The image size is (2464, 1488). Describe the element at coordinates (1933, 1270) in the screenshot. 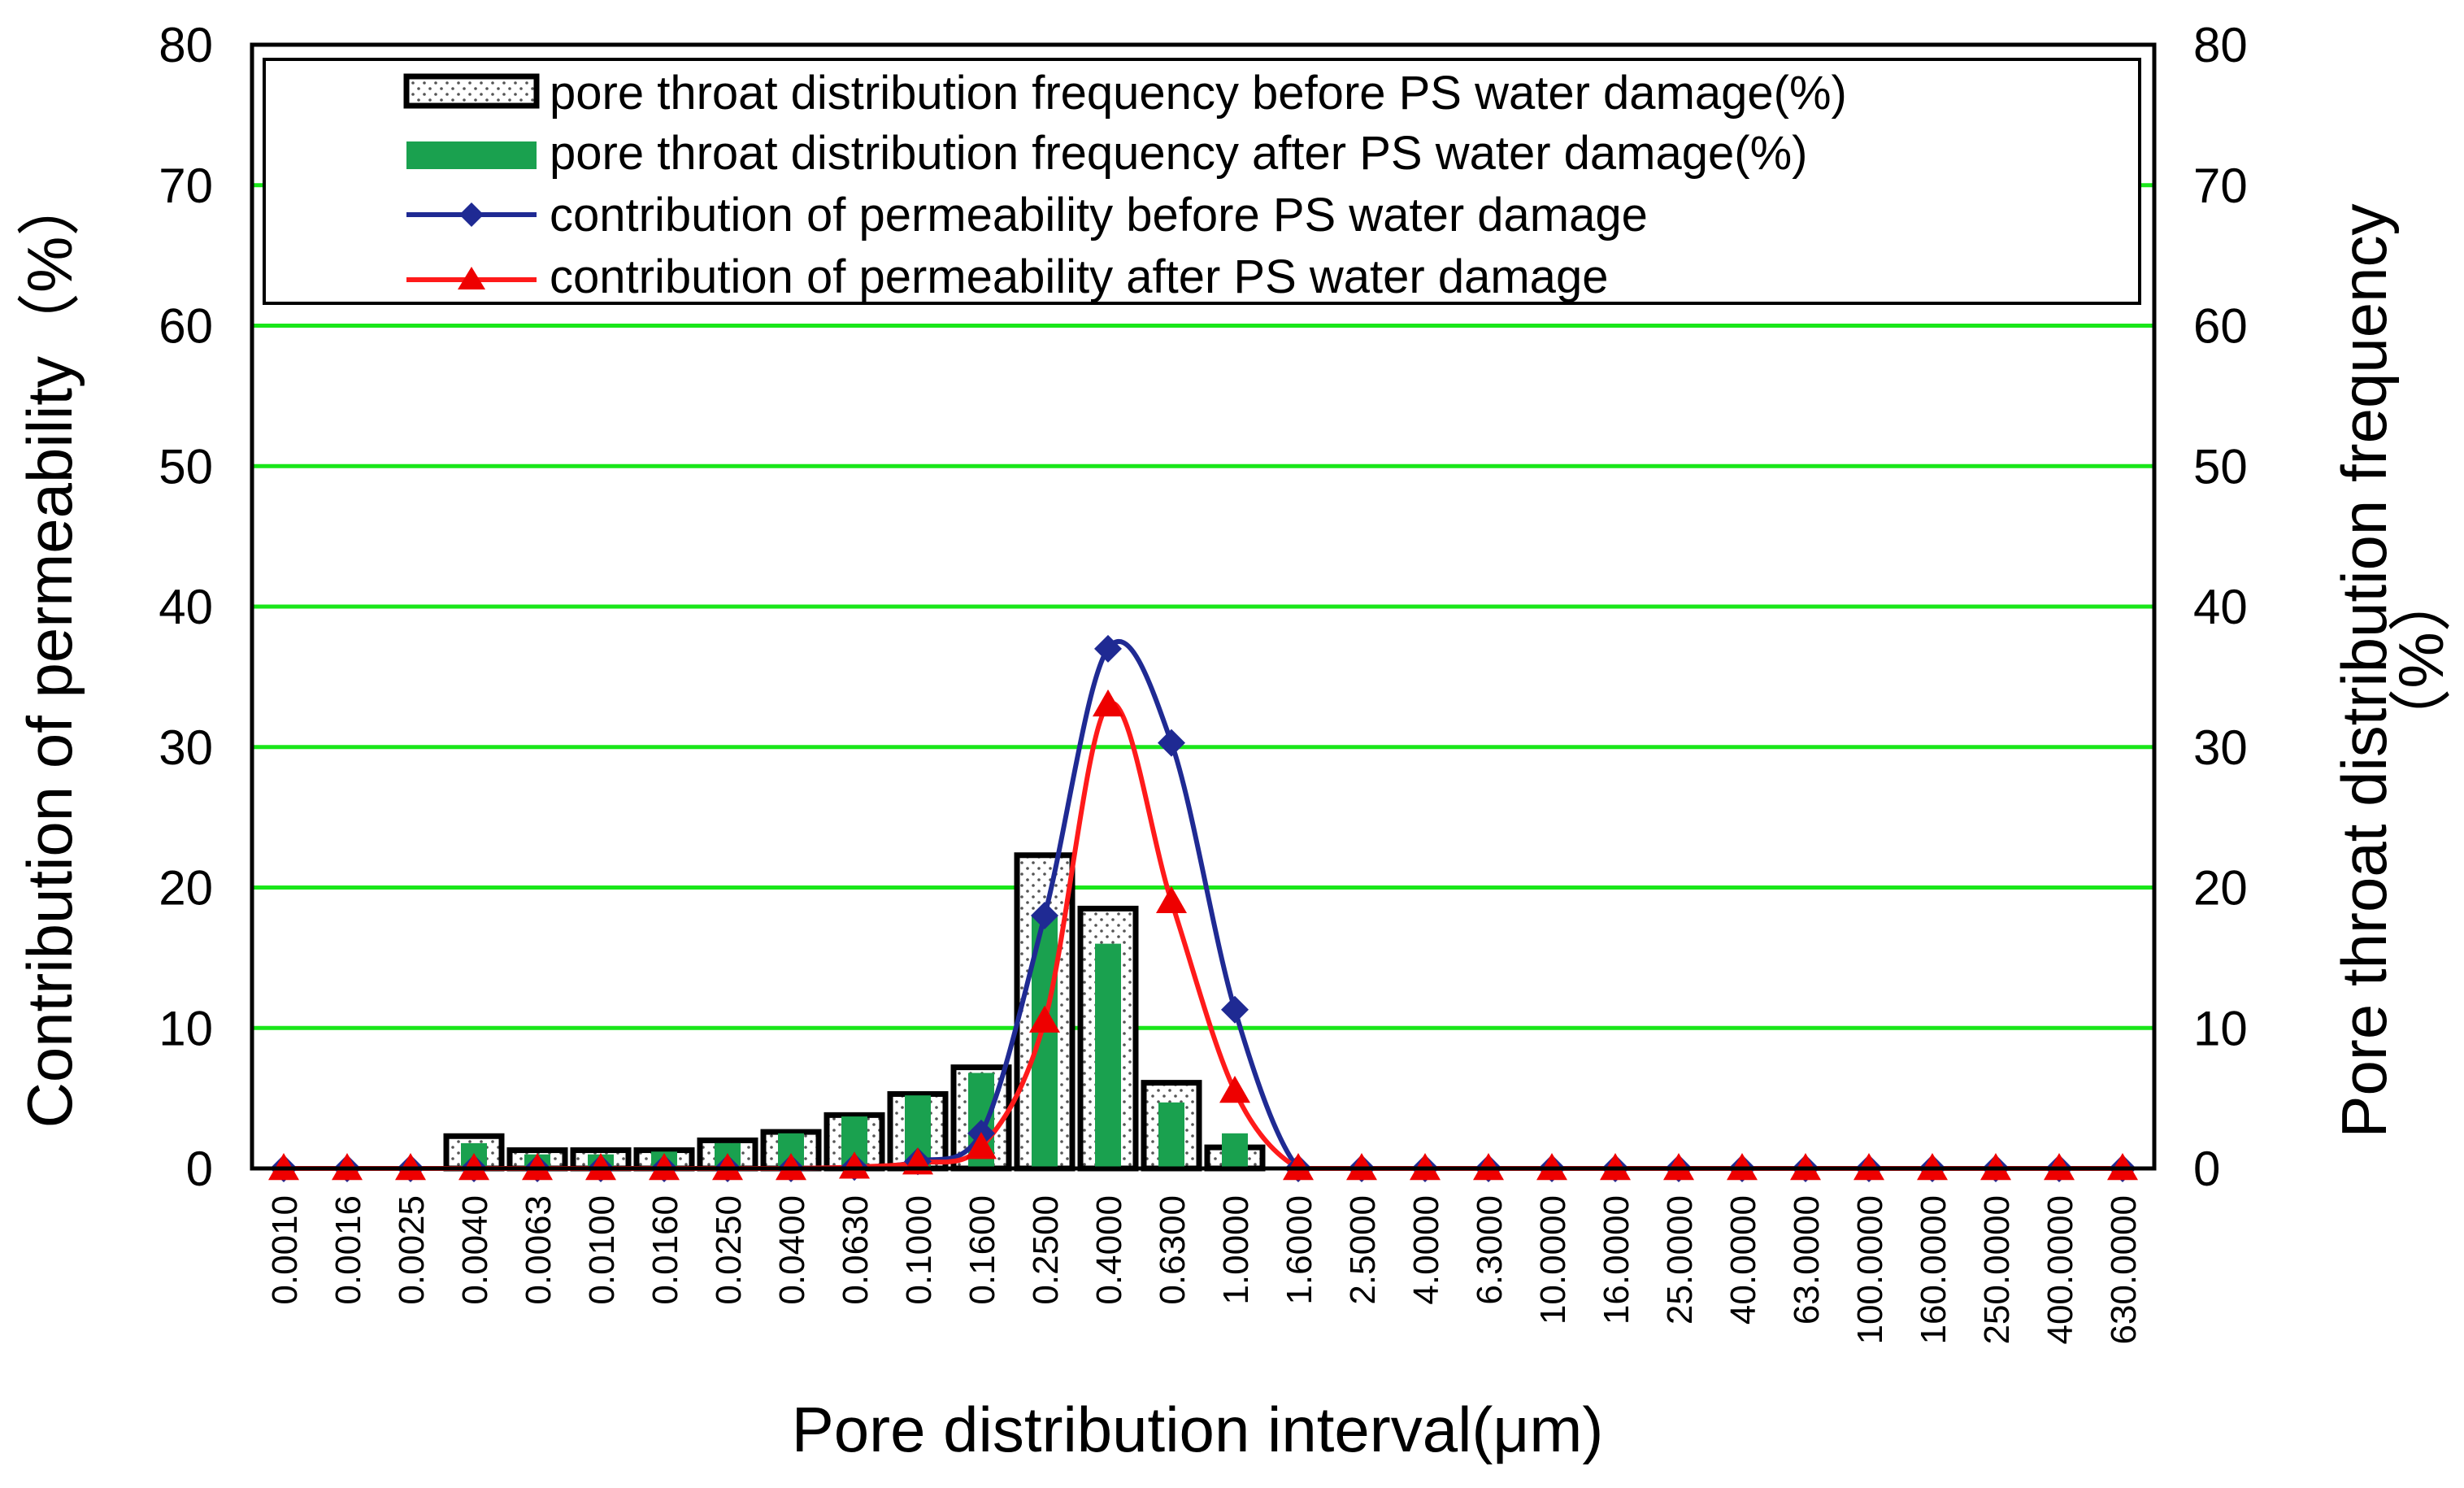

I see `x-tick-label: 160.0000` at that location.